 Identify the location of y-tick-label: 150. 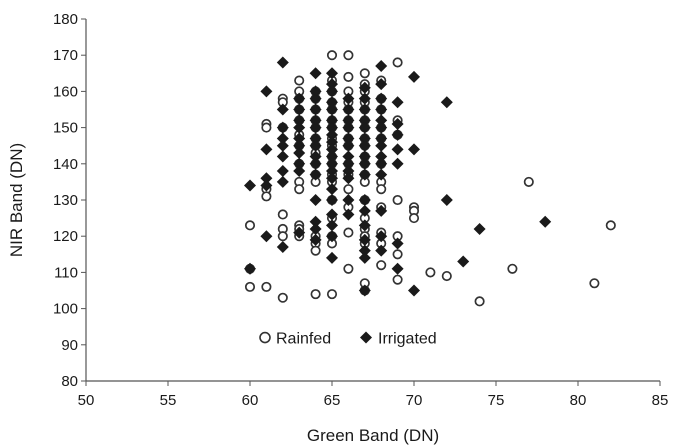
(65, 128).